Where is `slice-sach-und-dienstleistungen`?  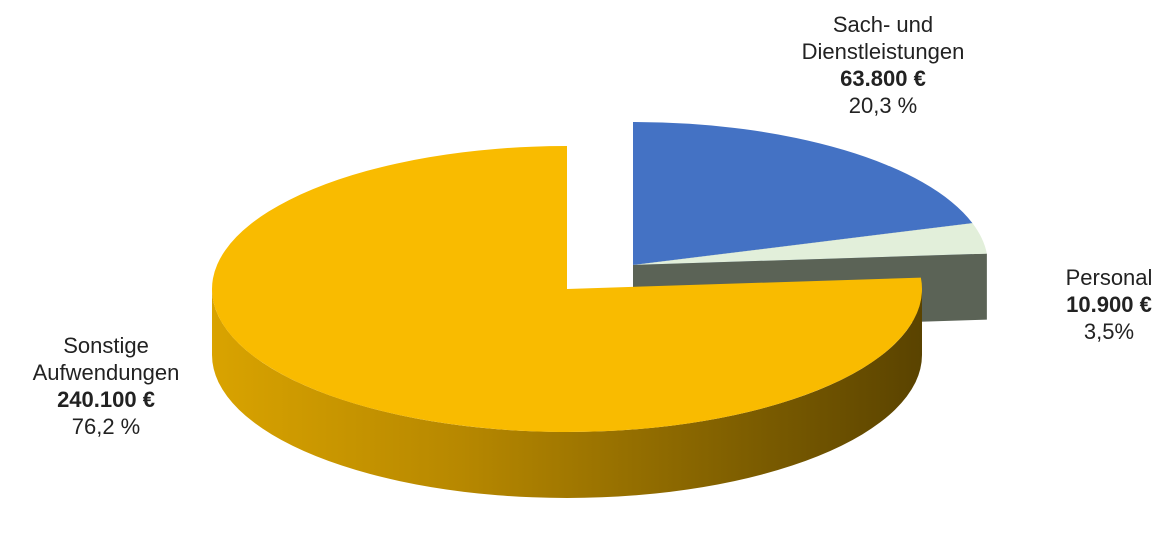
slice-sach-und-dienstleistungen is located at coordinates (803, 193).